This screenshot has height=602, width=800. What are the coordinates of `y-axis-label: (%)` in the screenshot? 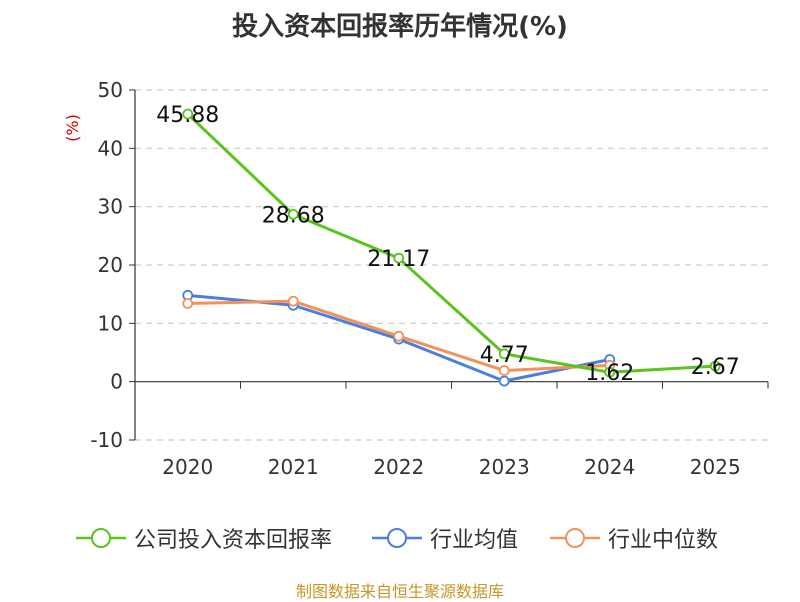 It's located at (72, 128).